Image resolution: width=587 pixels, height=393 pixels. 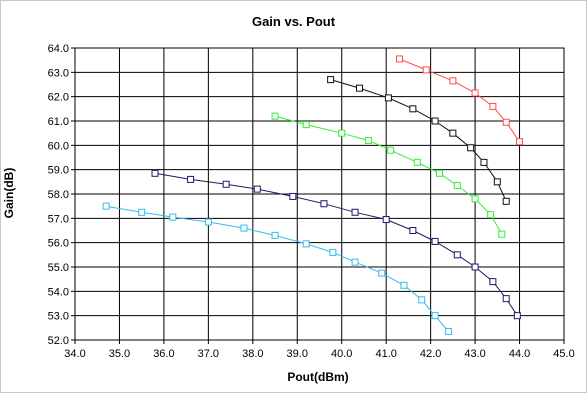 What do you see at coordinates (58, 122) in the screenshot?
I see `y-tick-label: 61.0` at bounding box center [58, 122].